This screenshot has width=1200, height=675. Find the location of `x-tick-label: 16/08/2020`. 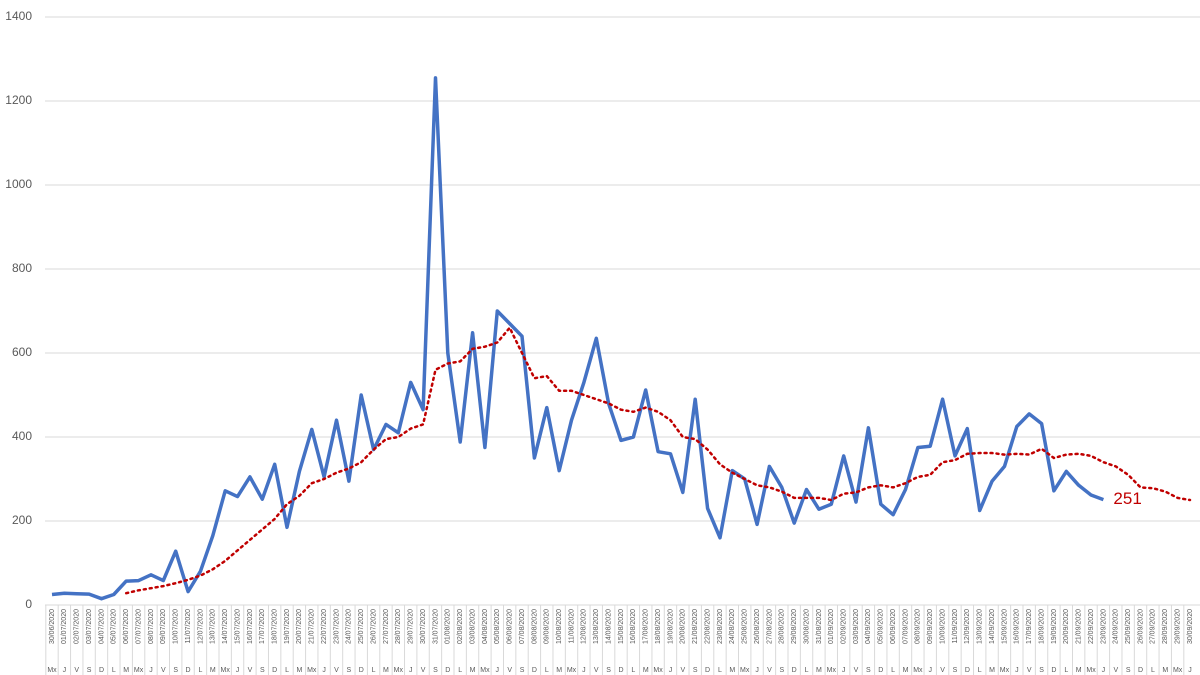

x-tick-label: 16/08/2020 is located at coordinates (633, 626).